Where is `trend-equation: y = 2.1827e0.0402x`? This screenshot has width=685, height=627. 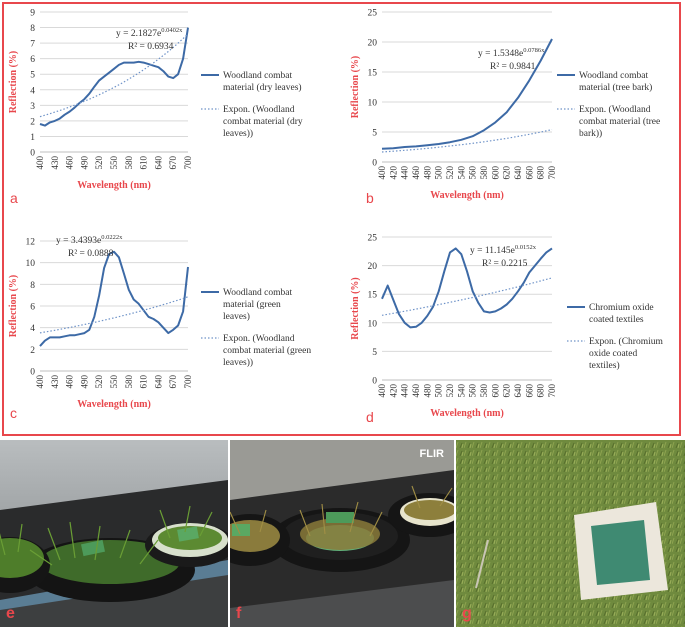 trend-equation: y = 2.1827e0.0402x is located at coordinates (149, 33).